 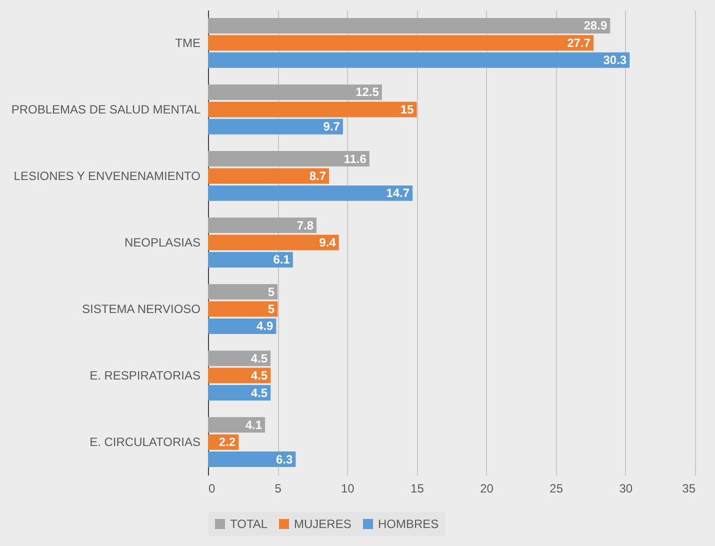 I want to click on data-label: 12.5, so click(x=368, y=92).